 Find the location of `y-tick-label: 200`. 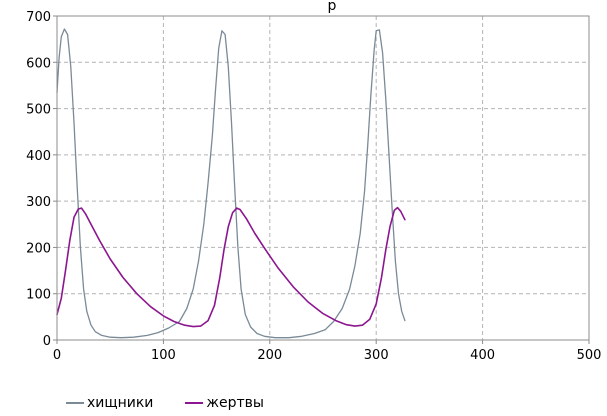

y-tick-label: 200 is located at coordinates (38, 248).